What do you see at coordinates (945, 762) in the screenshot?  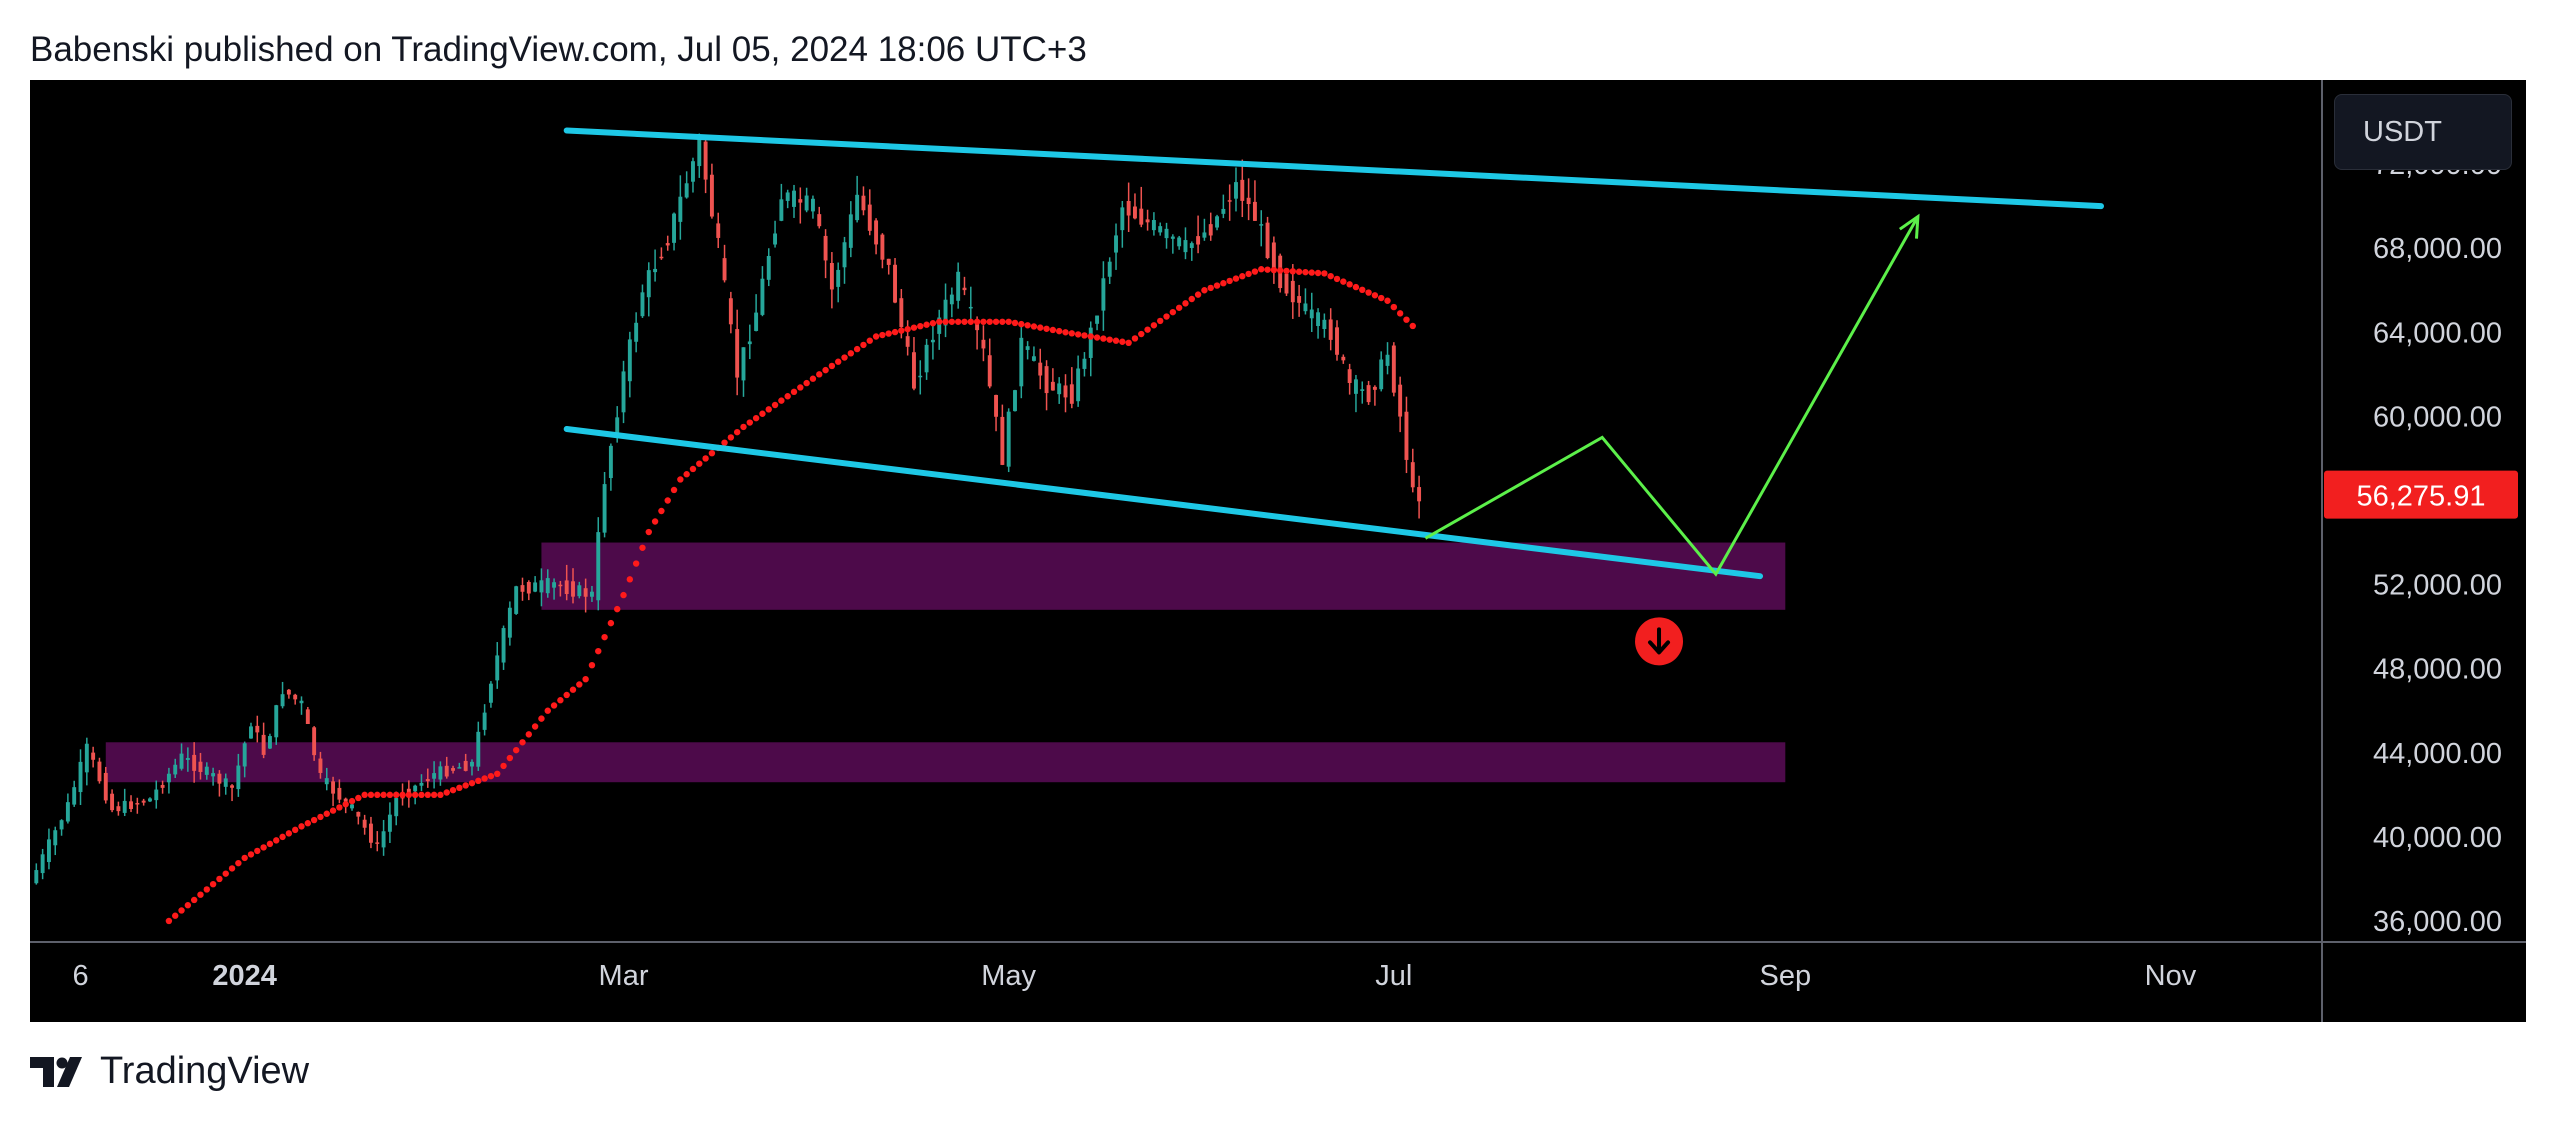 I see `support-zone` at bounding box center [945, 762].